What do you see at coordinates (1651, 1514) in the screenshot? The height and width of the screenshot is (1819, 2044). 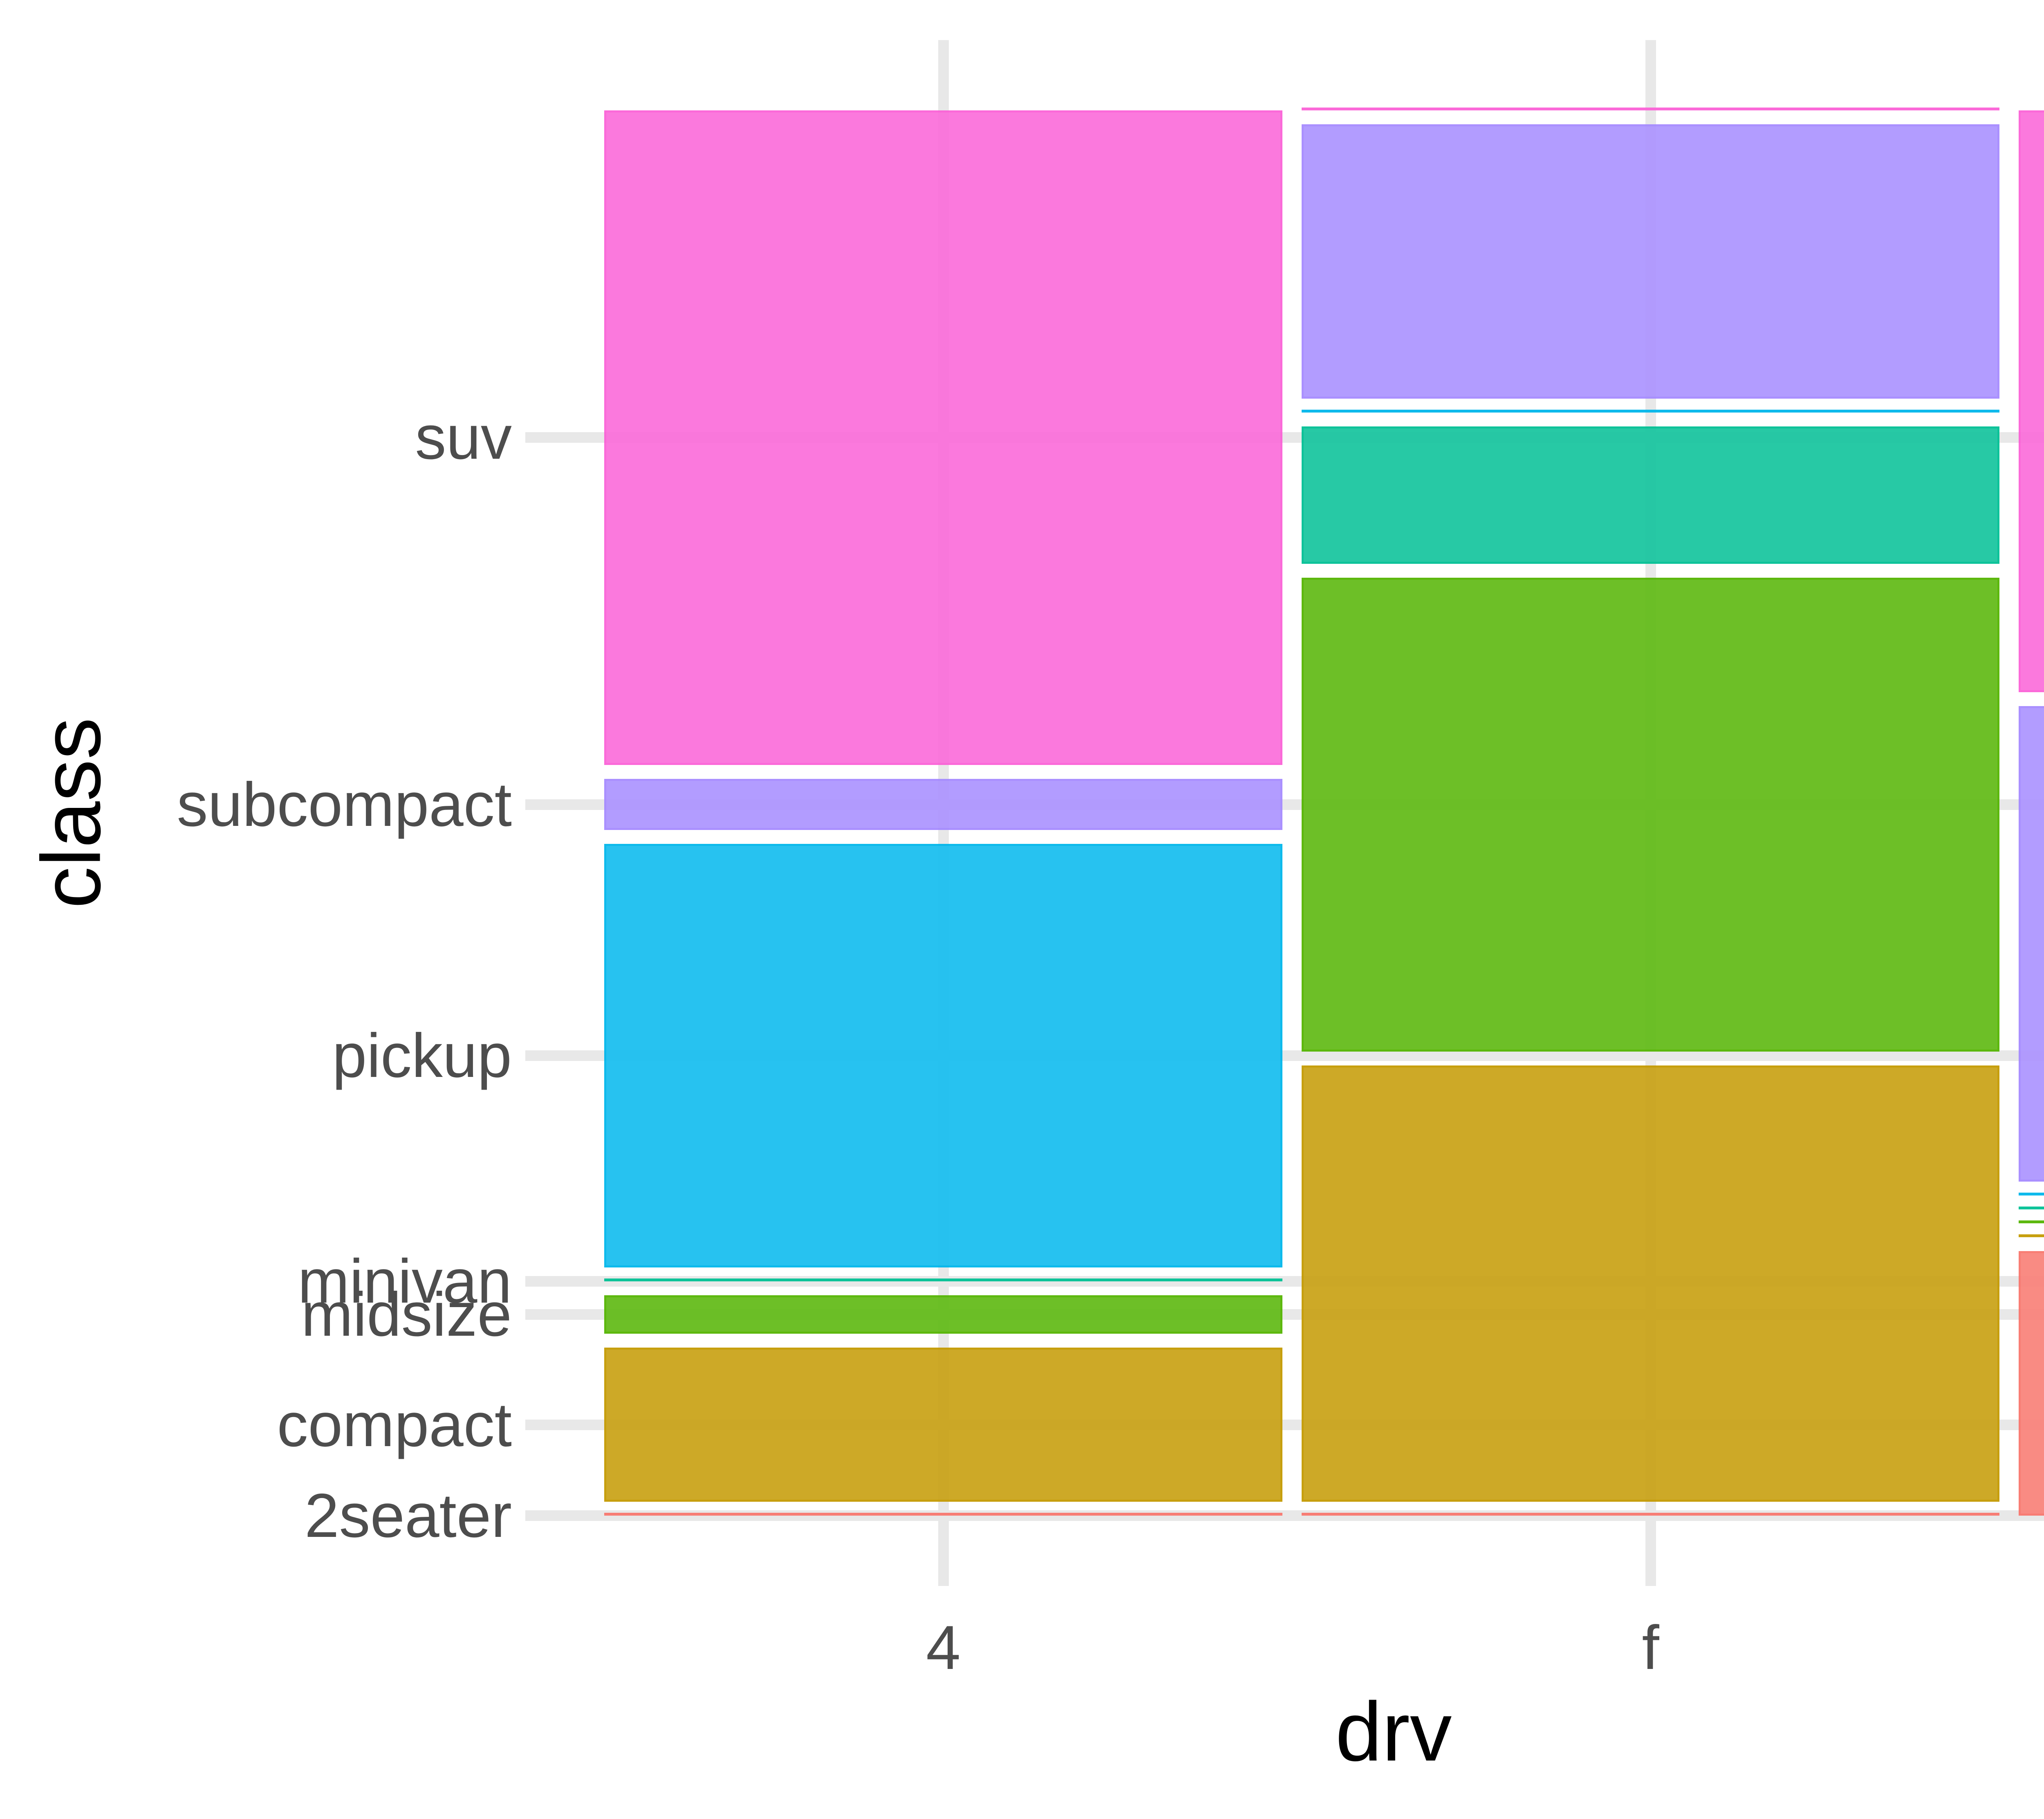 I see `mosaic-sliver-f-2seater` at bounding box center [1651, 1514].